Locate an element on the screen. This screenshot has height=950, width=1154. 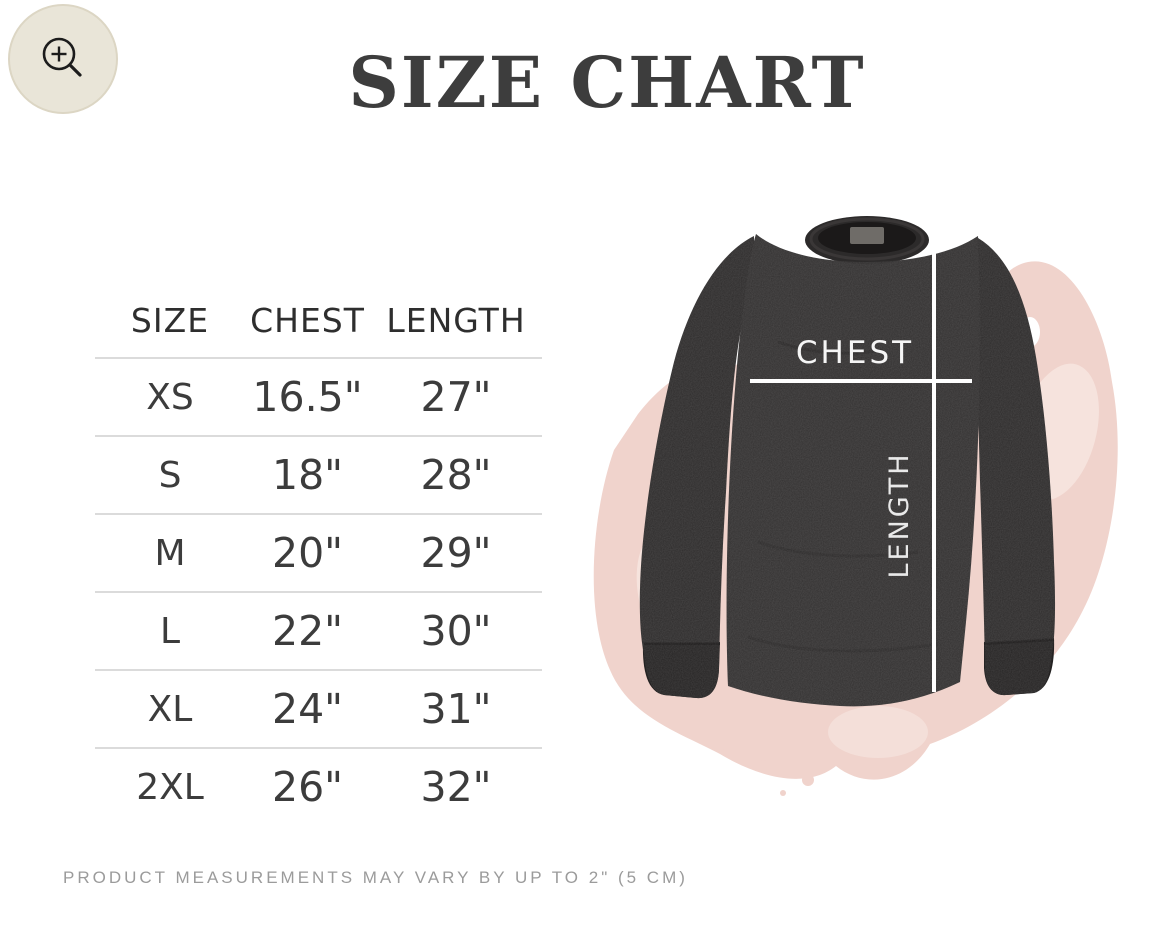
zoom-in-icon is located at coordinates (62, 57).